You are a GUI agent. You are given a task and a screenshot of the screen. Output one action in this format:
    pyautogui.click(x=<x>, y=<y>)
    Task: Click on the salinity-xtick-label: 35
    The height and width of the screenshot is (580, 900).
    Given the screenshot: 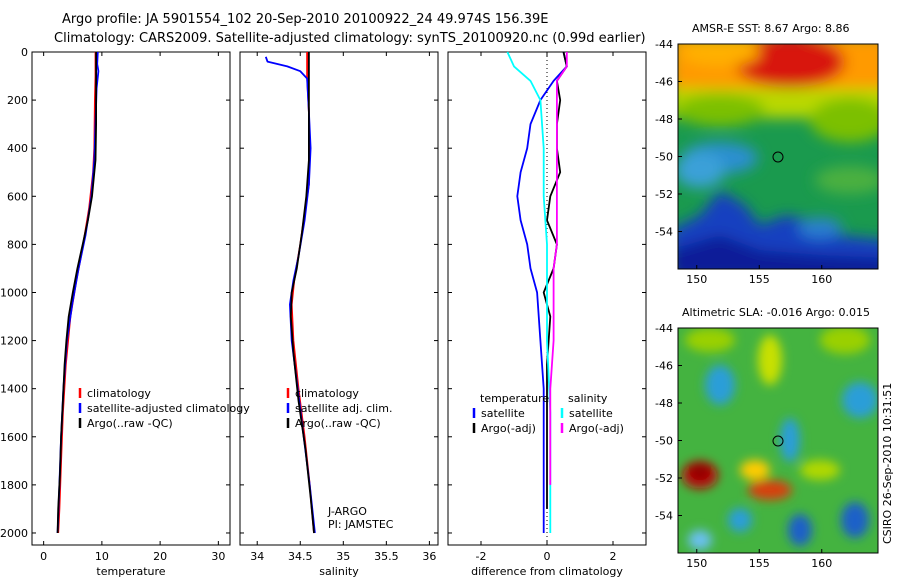 What is the action you would take?
    pyautogui.click(x=343, y=556)
    